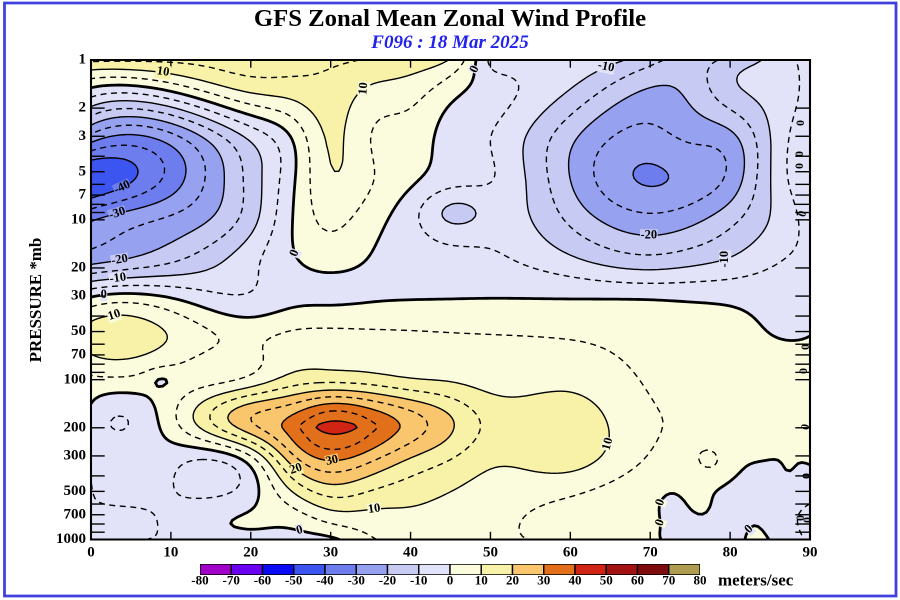  I want to click on svg-text: 300, so click(74, 456).